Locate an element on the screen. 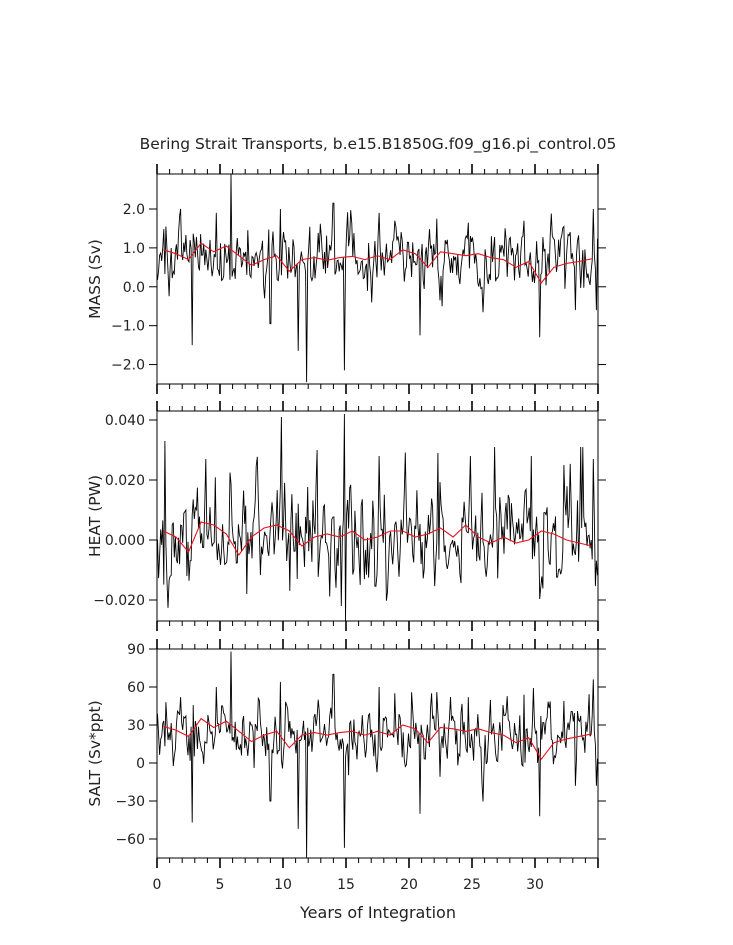 This screenshot has height=945, width=733. x-tick-label: 25 is located at coordinates (472, 885).